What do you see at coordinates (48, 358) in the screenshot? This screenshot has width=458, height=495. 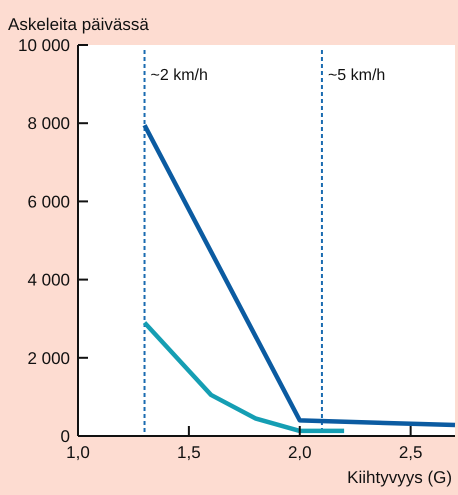 I see `y-tick-label: 2 000` at bounding box center [48, 358].